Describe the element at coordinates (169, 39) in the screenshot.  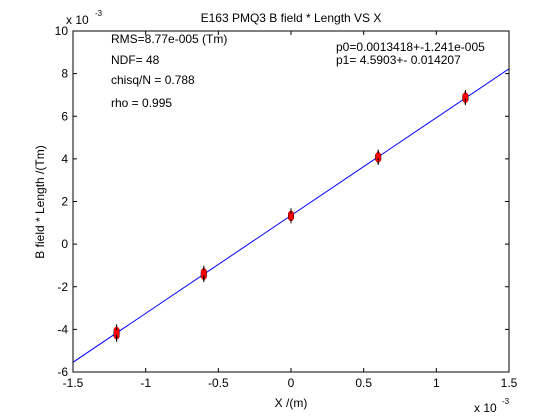
I see `rms-annotation: RMS=8.77e-005 (Tm)` at that location.